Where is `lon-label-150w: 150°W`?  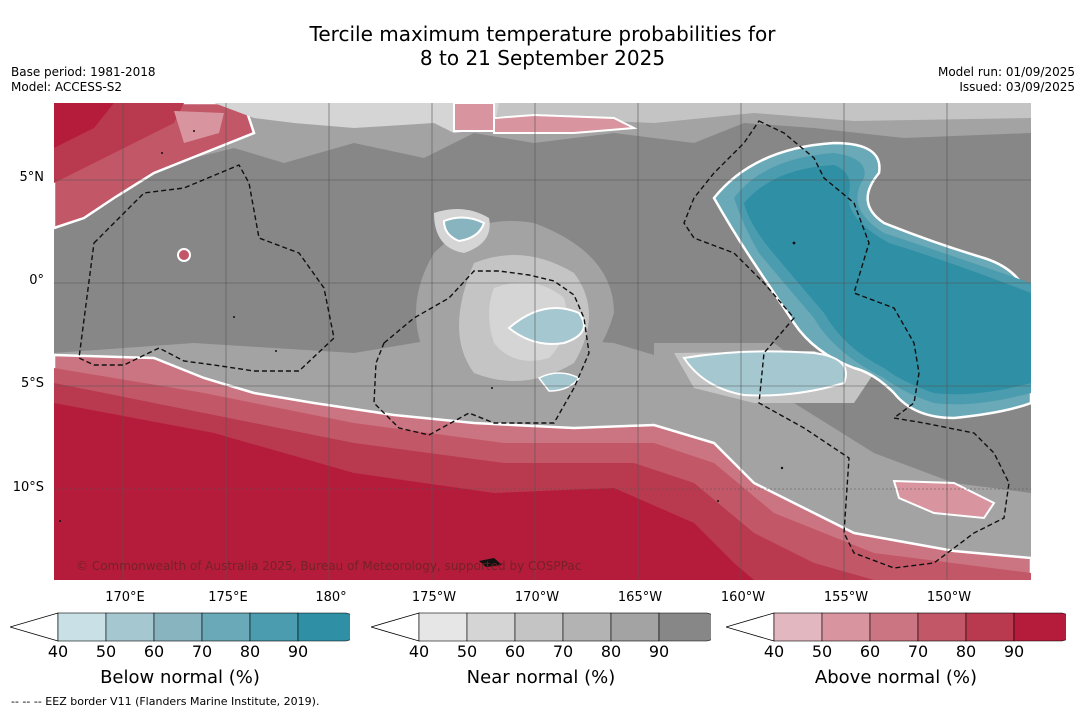
lon-label-150w: 150°W is located at coordinates (949, 597).